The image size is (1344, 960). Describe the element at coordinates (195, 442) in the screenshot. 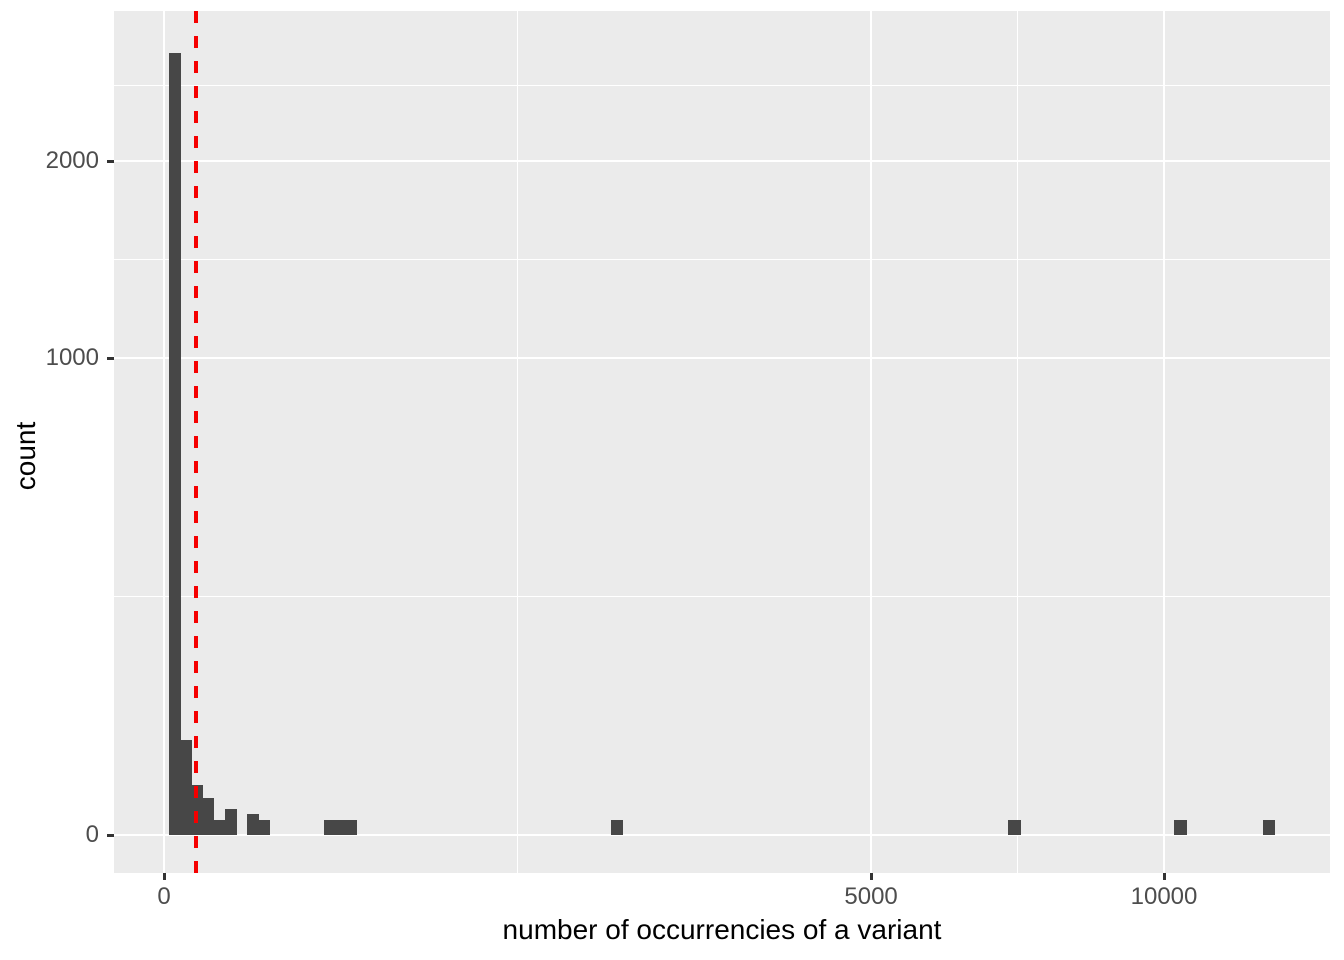

I see `threshold-vline` at that location.